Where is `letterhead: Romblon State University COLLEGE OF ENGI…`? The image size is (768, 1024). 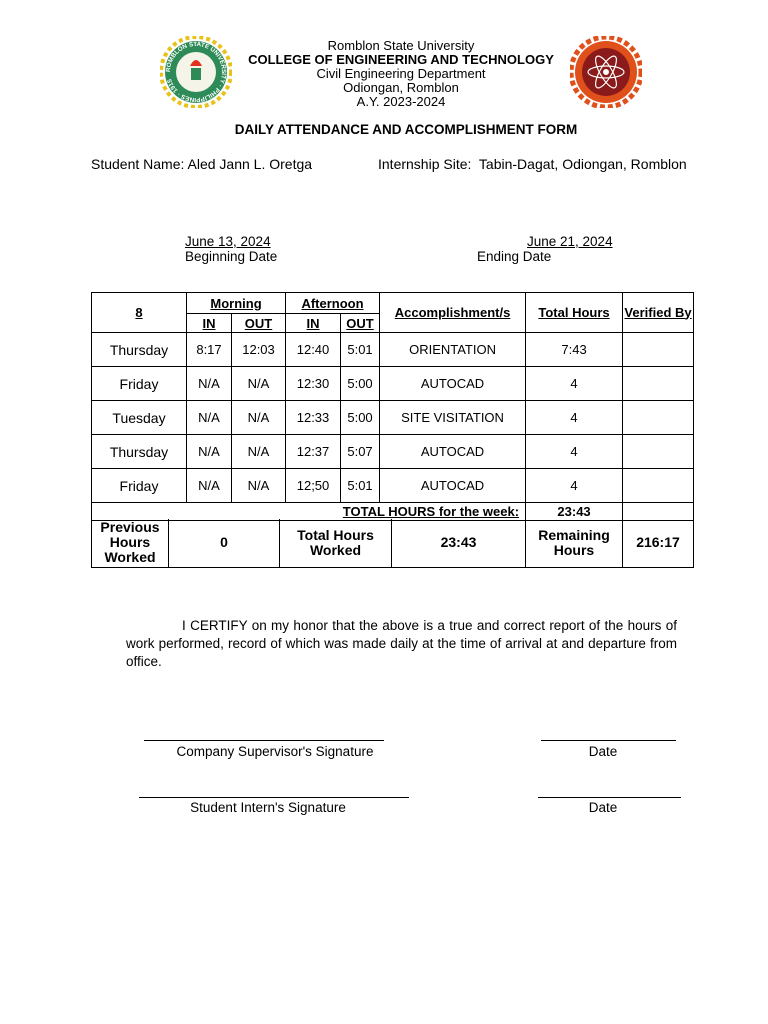
letterhead: Romblon State University COLLEGE OF ENGI… is located at coordinates (384, 74).